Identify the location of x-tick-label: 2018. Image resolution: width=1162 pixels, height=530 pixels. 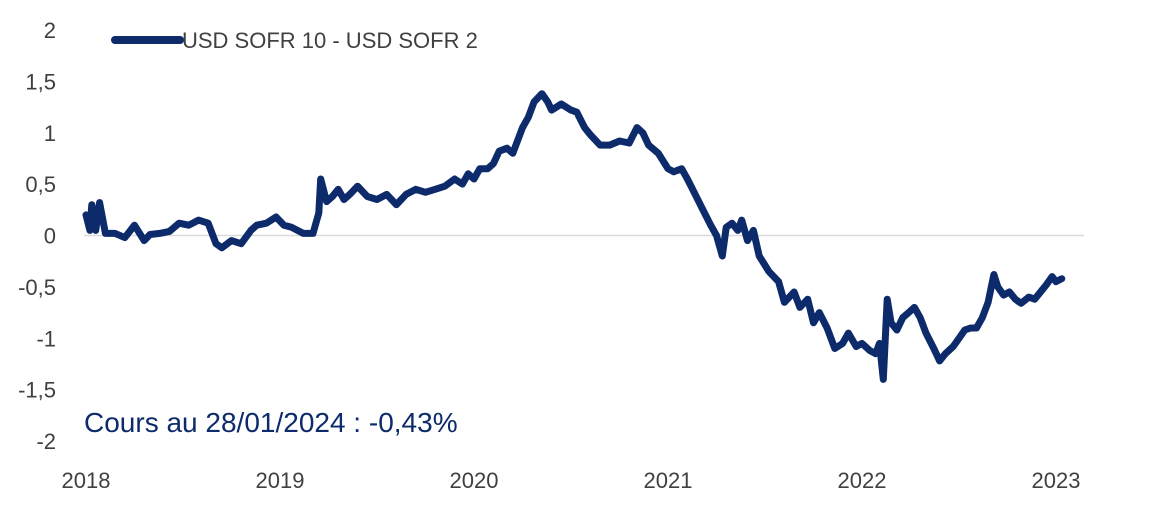
(86, 480).